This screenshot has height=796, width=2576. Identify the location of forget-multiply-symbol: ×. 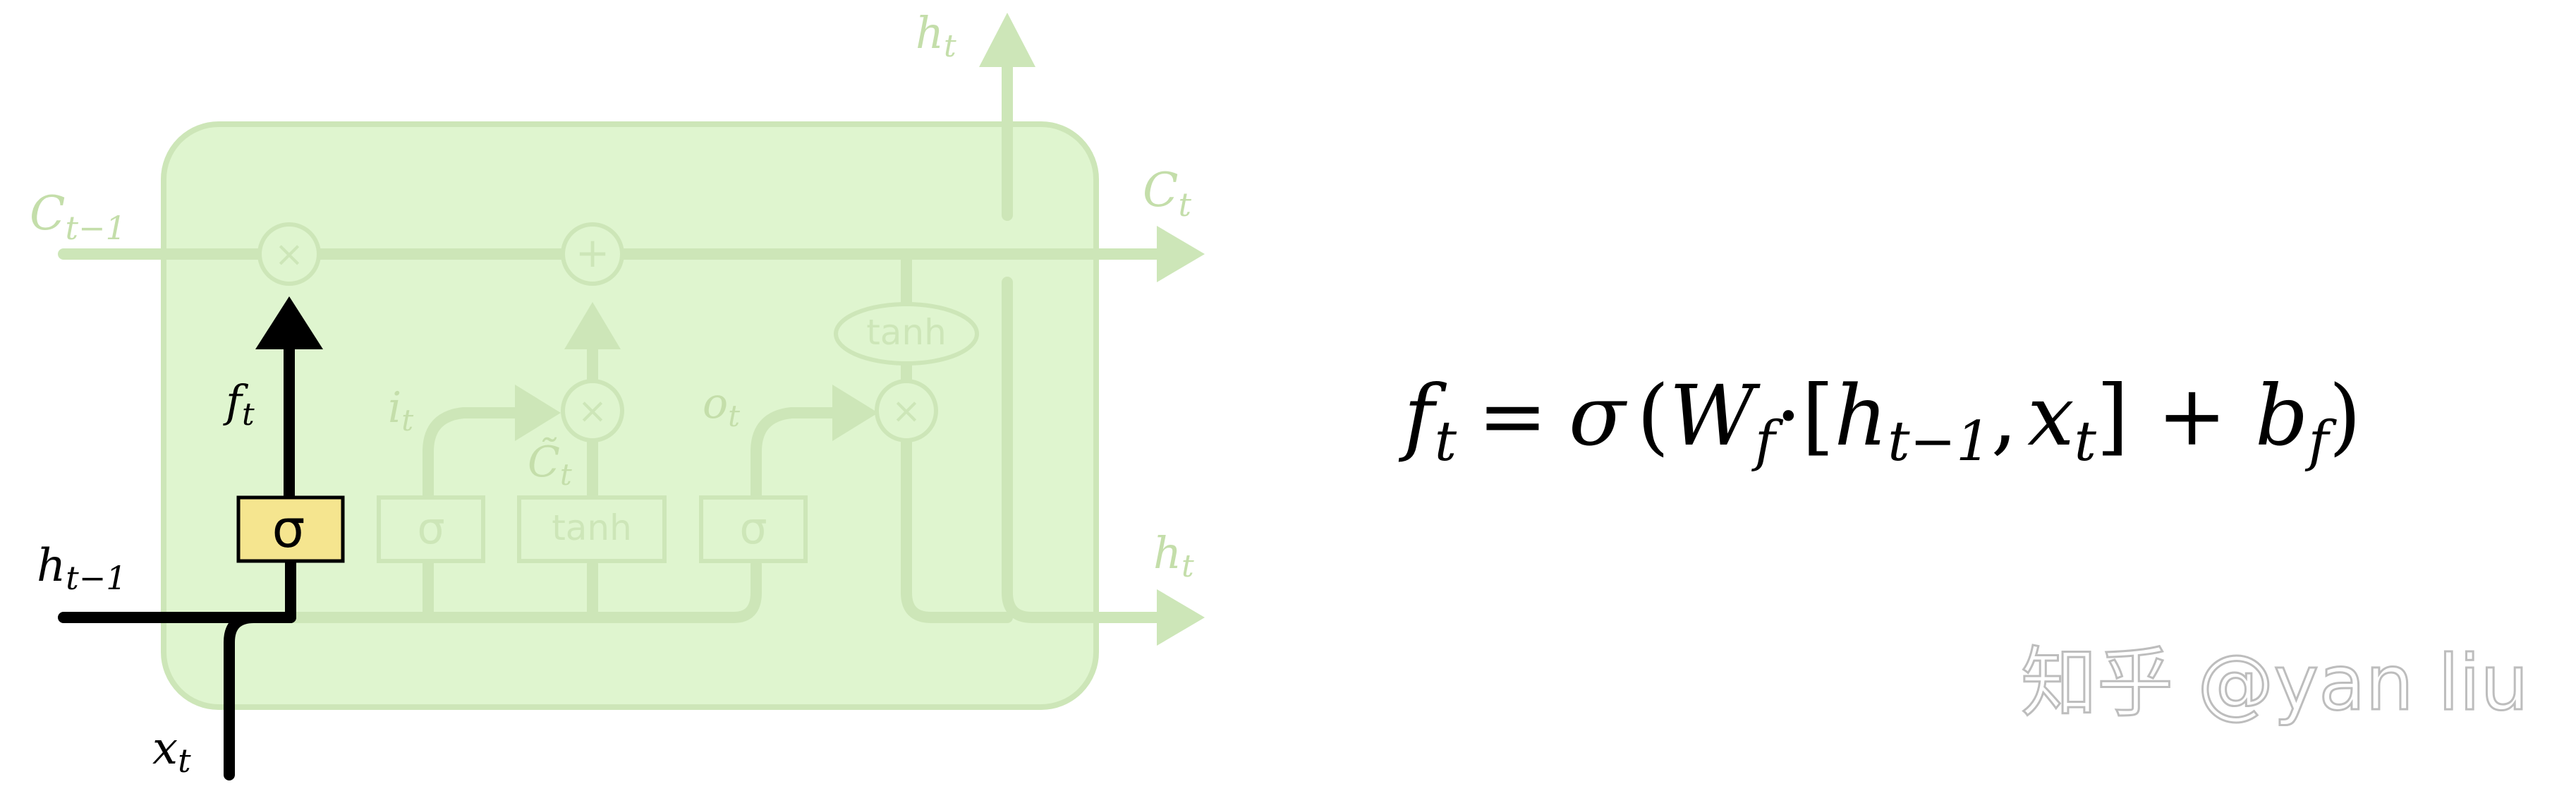
(289, 254).